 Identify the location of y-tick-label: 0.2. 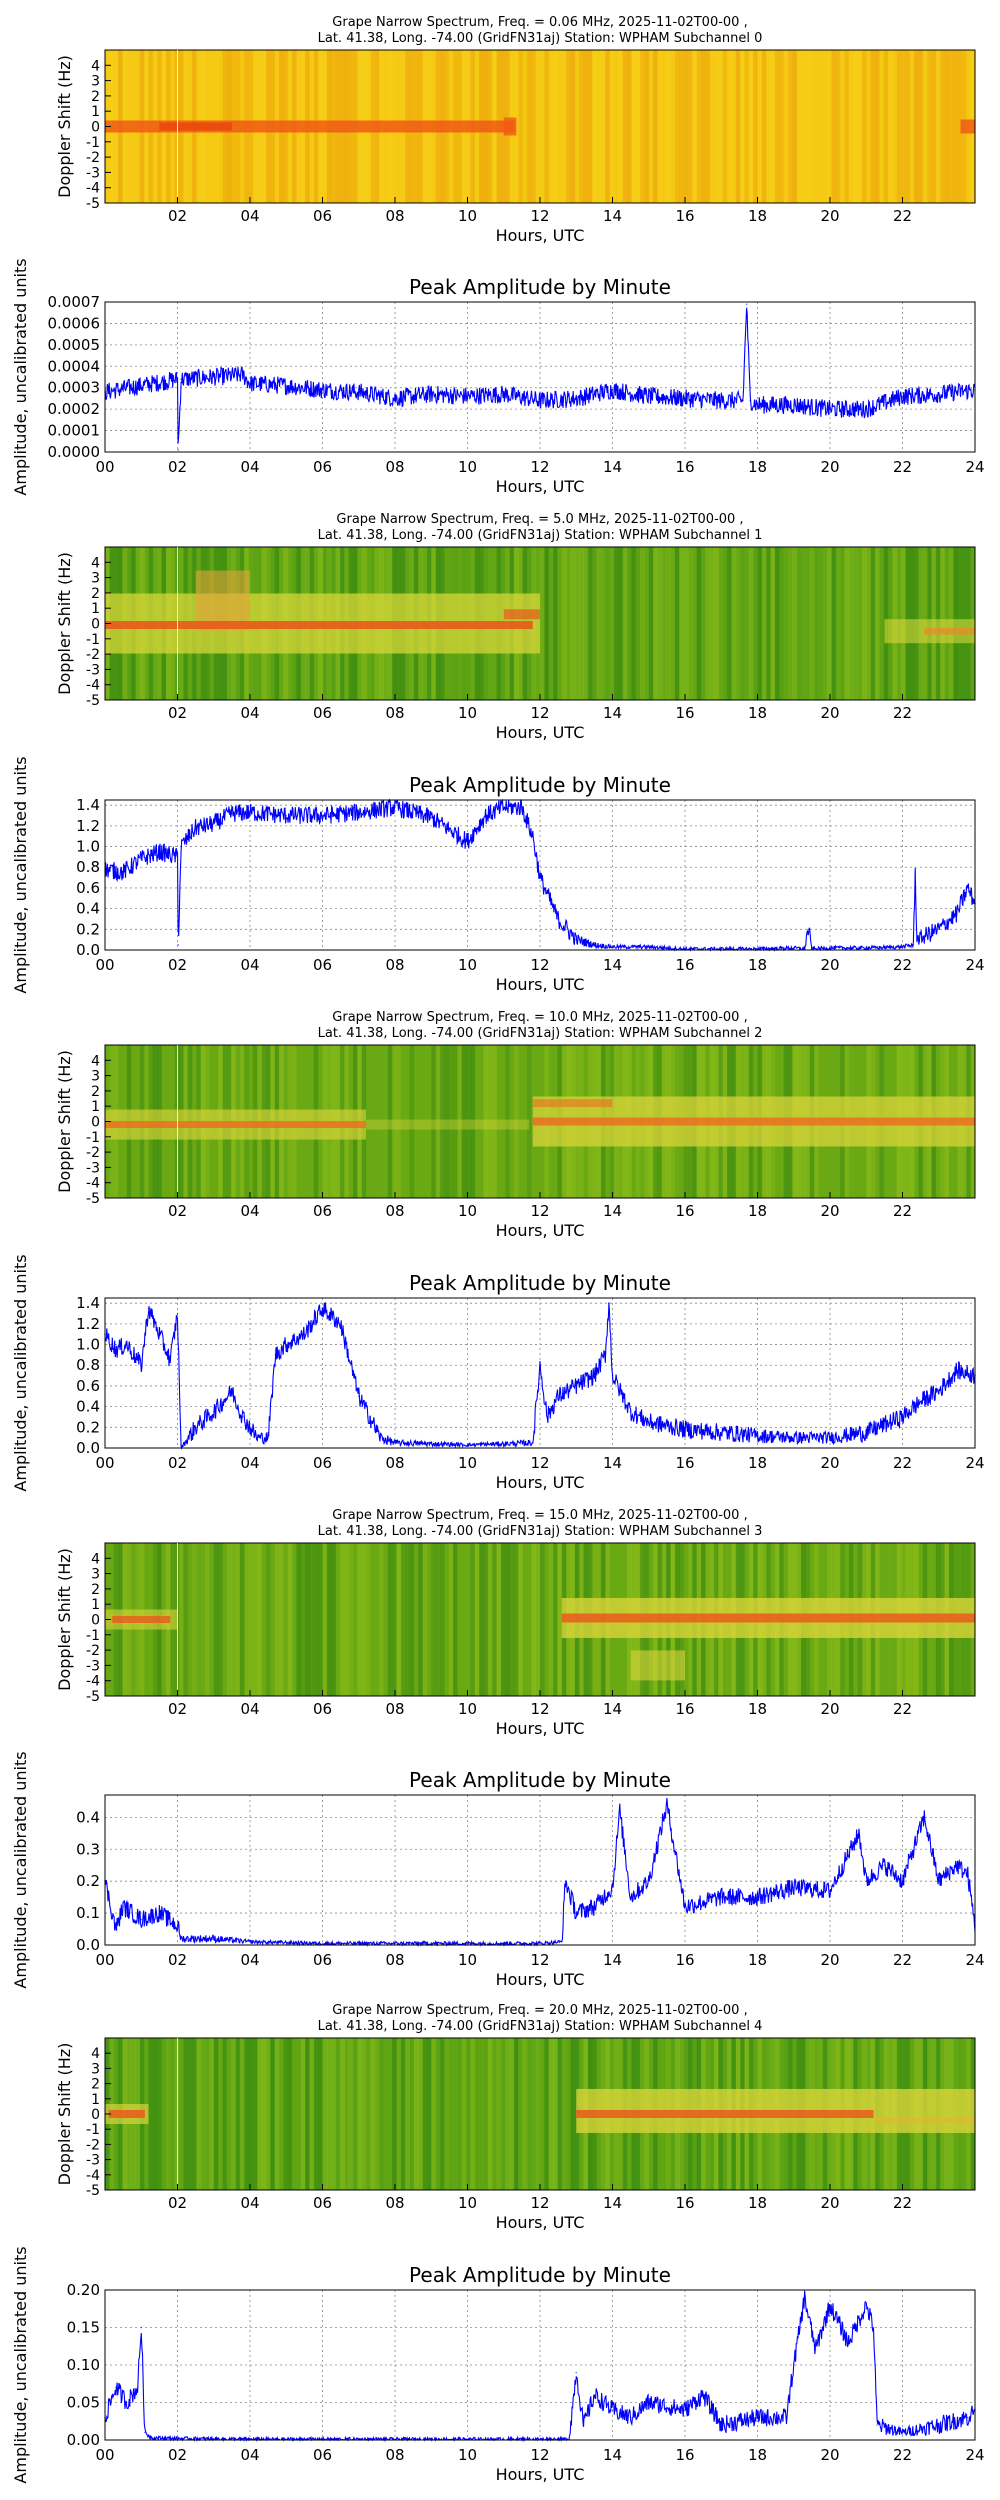
(88, 1427).